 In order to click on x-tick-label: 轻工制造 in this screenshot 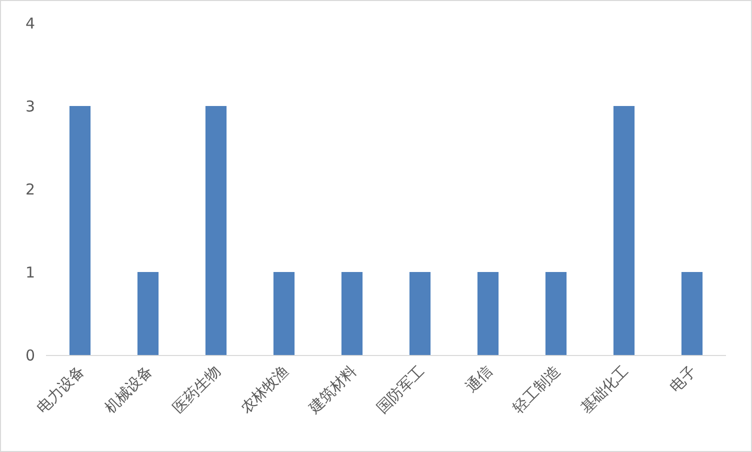, I will do `click(536, 390)`.